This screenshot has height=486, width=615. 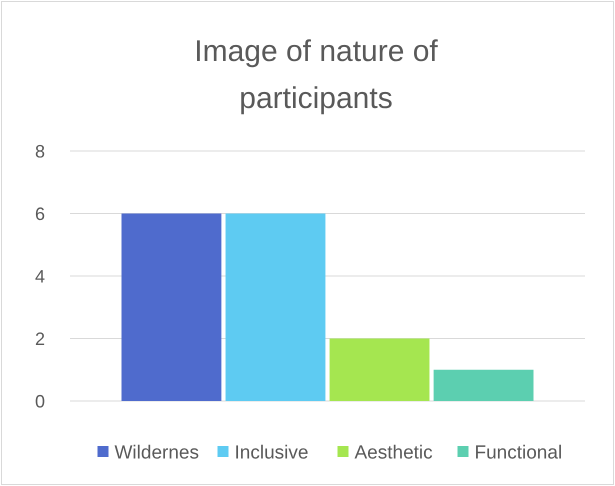 I want to click on legend-label: Inclusive, so click(x=271, y=453).